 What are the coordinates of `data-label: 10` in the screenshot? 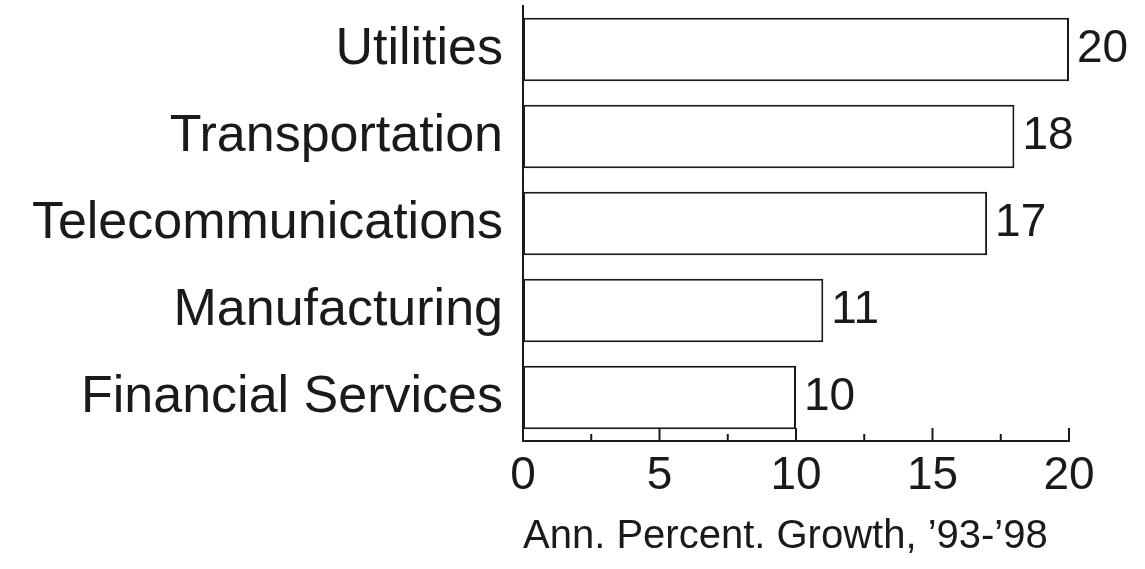 It's located at (830, 394).